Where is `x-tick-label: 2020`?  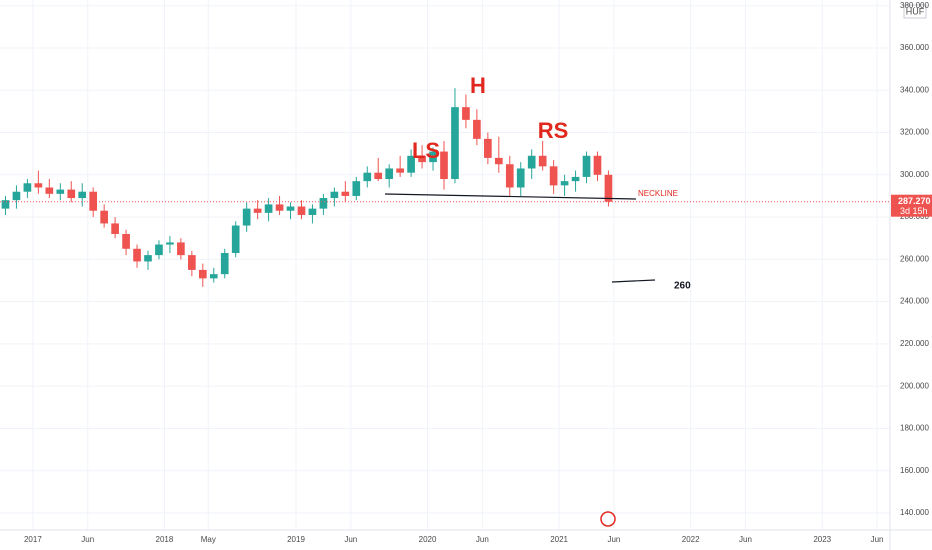 x-tick-label: 2020 is located at coordinates (428, 539).